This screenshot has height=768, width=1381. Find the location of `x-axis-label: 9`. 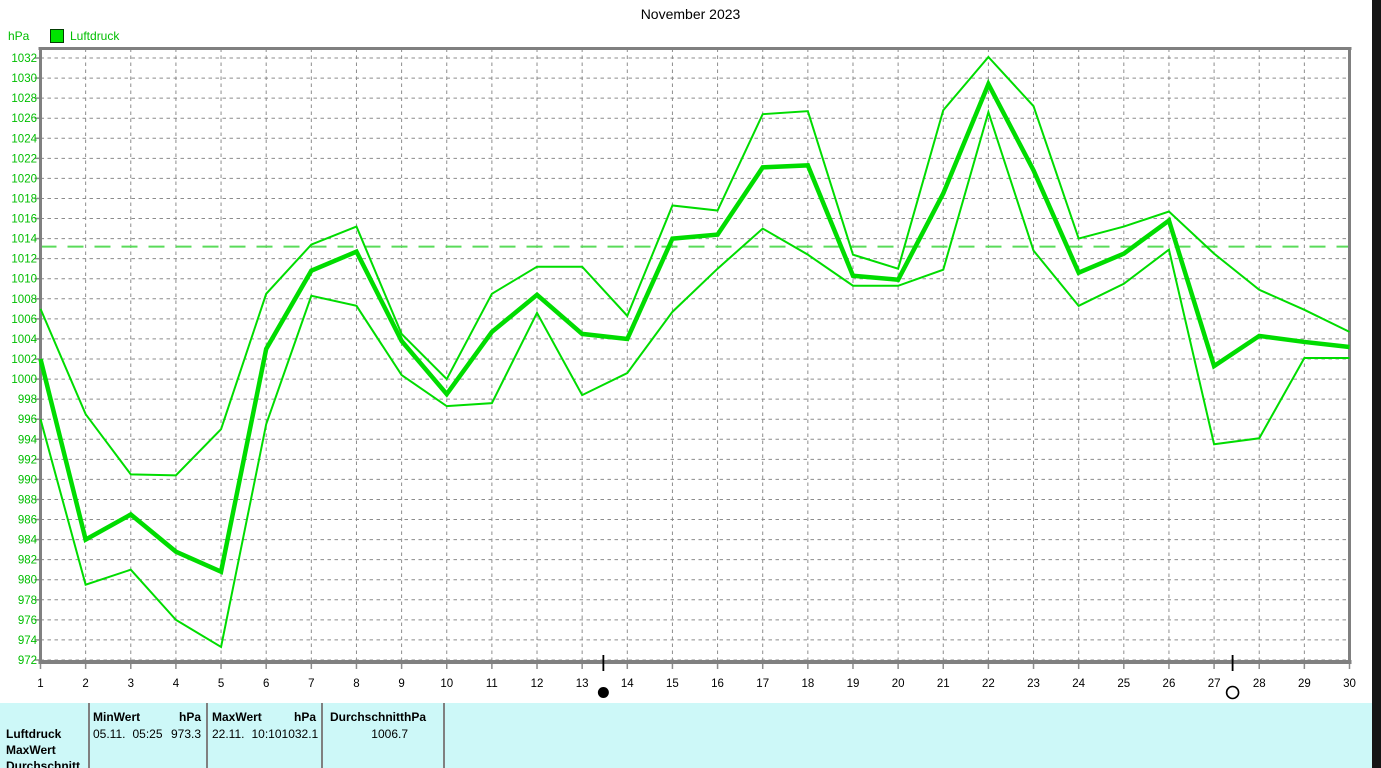

x-axis-label: 9 is located at coordinates (401, 684).